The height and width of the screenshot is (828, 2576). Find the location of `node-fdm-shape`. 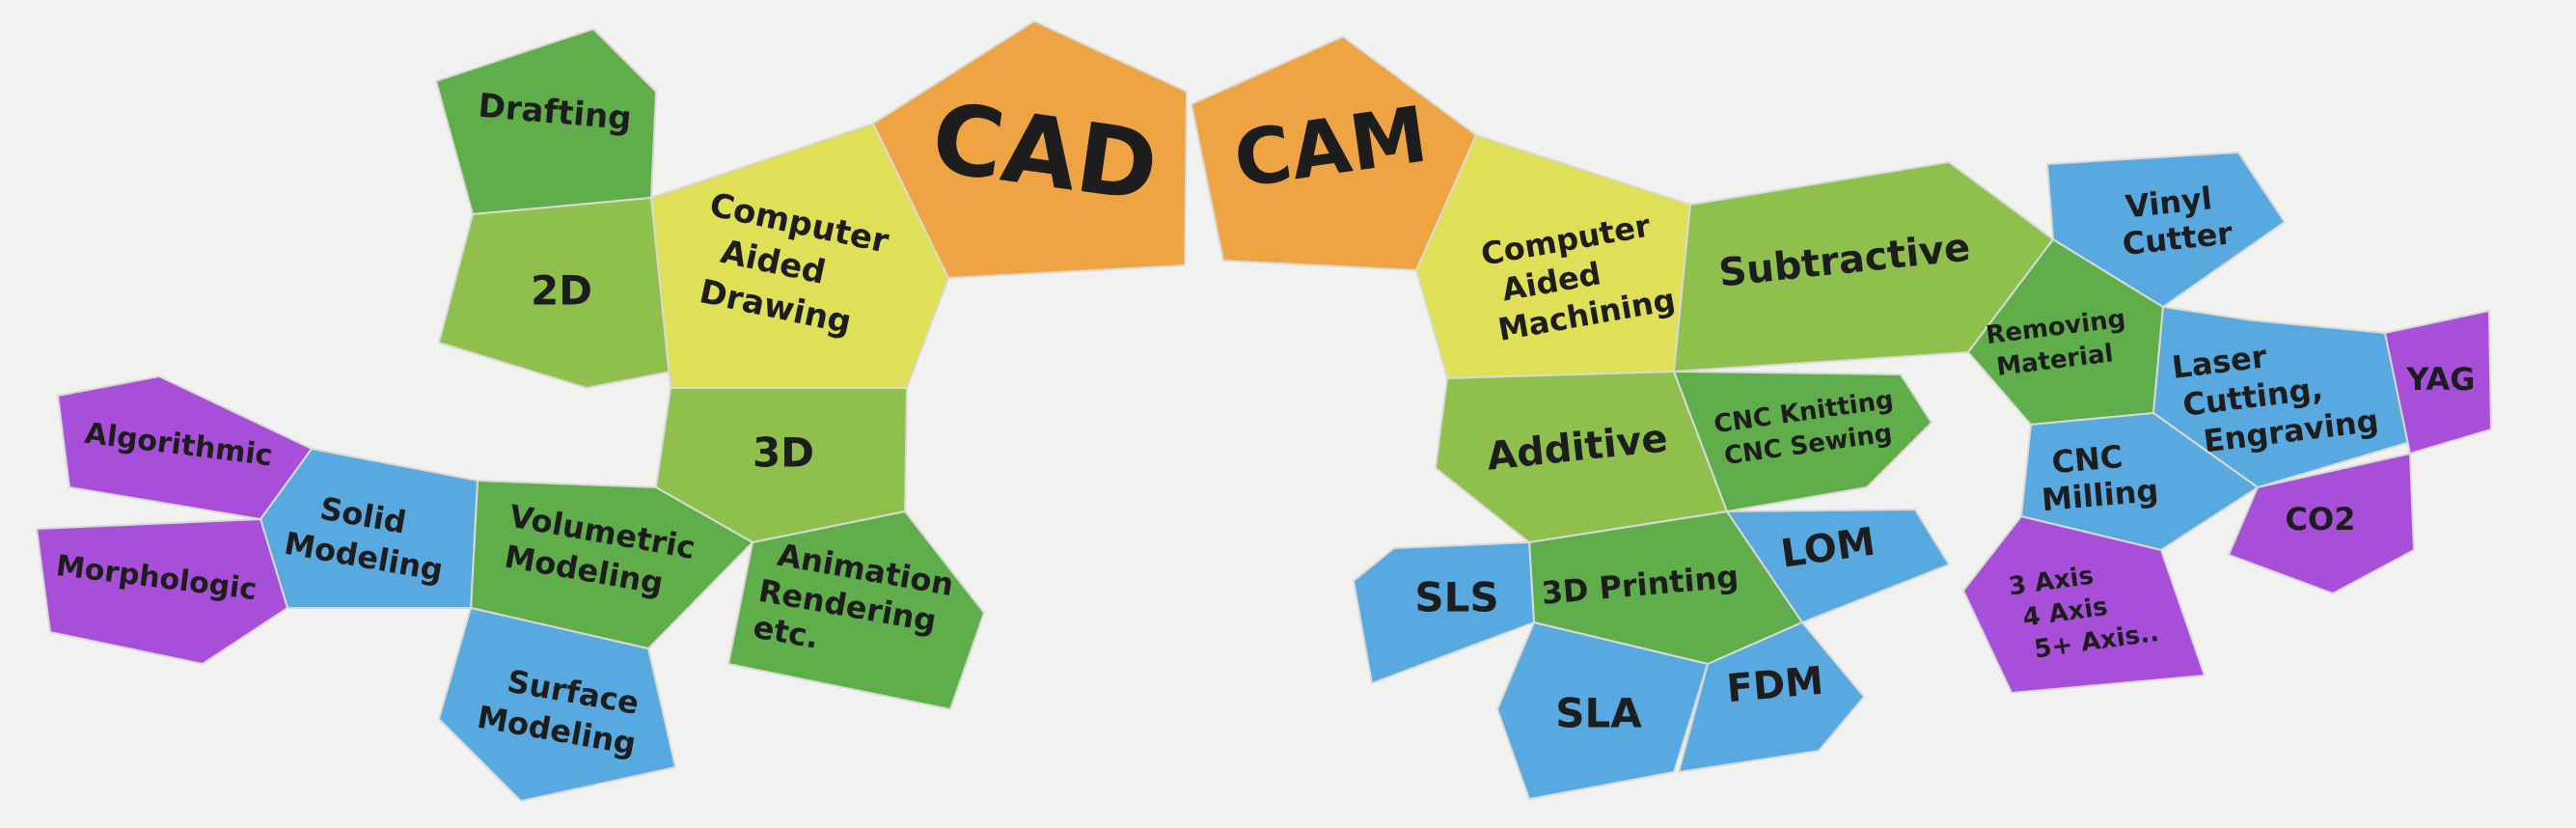

node-fdm-shape is located at coordinates (1772, 697).